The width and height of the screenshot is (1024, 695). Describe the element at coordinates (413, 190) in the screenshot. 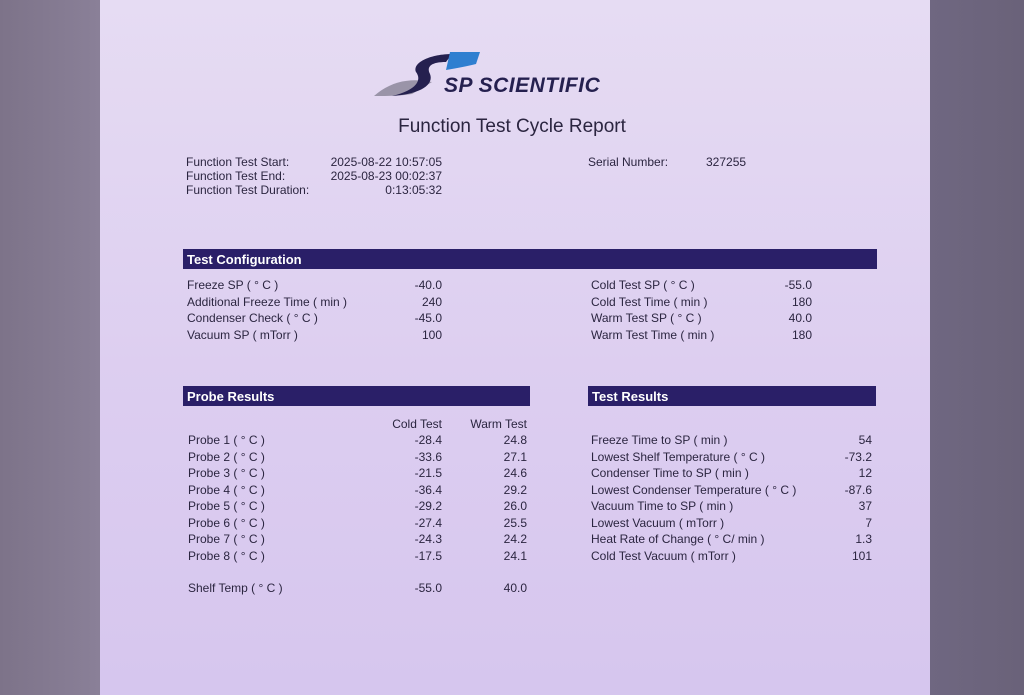

I see `info-value: 0:13:05:32` at that location.